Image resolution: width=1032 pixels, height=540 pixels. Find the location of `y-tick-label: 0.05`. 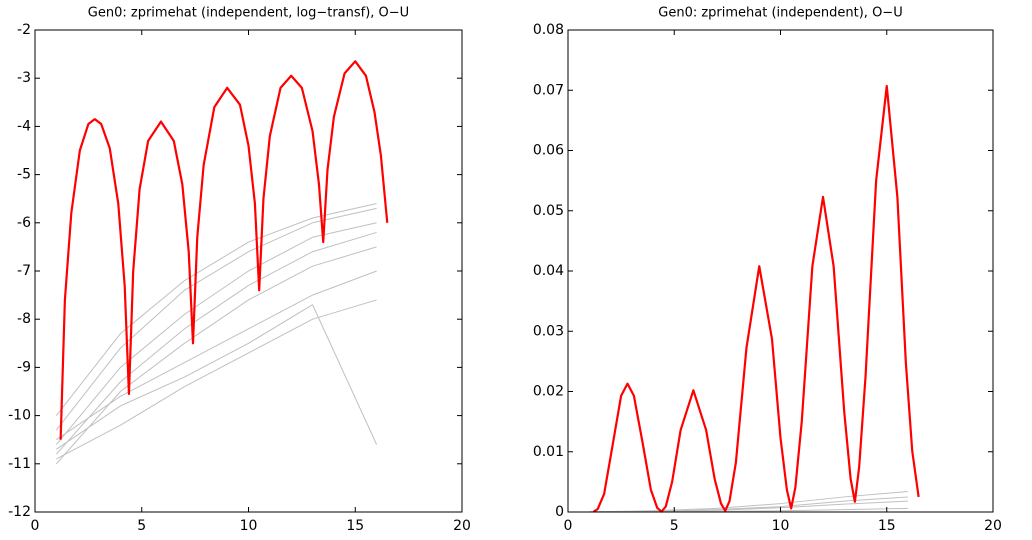

y-tick-label: 0.05 is located at coordinates (548, 211).